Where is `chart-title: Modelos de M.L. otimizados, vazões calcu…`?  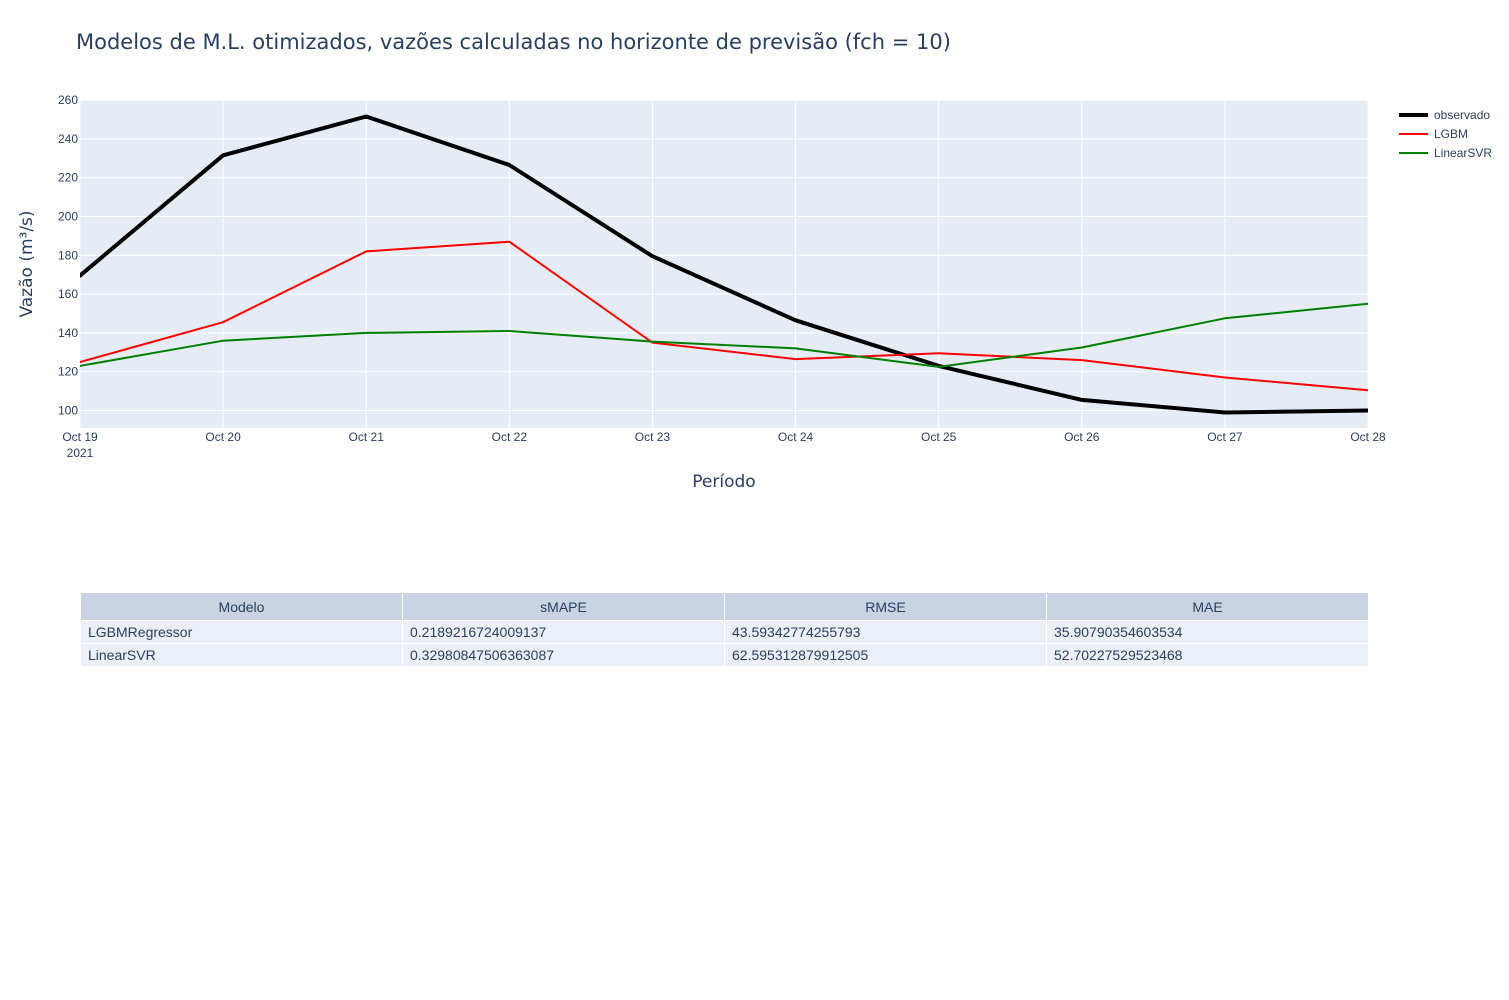
chart-title: Modelos de M.L. otimizados, vazões calcu… is located at coordinates (513, 42).